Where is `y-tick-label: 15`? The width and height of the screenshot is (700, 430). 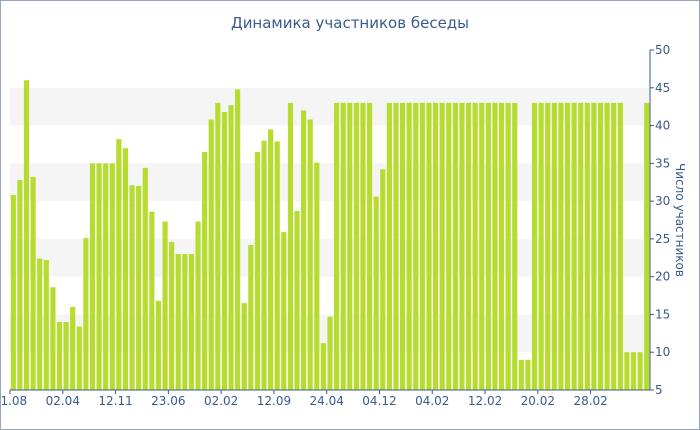 y-tick-label: 15 is located at coordinates (662, 314).